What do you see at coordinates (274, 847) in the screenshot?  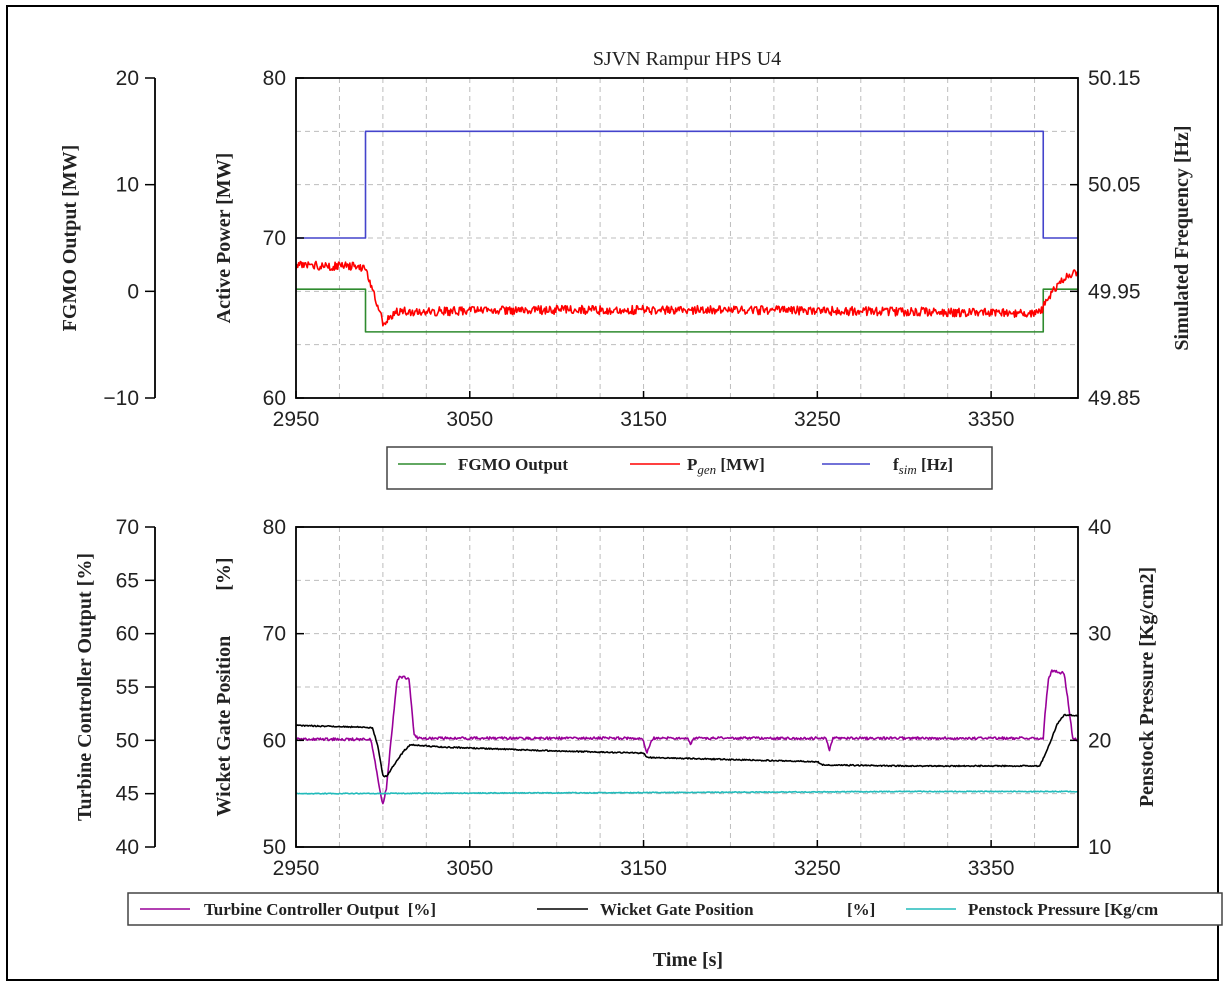 I see `bottom-inner-left-tick-label: 50` at bounding box center [274, 847].